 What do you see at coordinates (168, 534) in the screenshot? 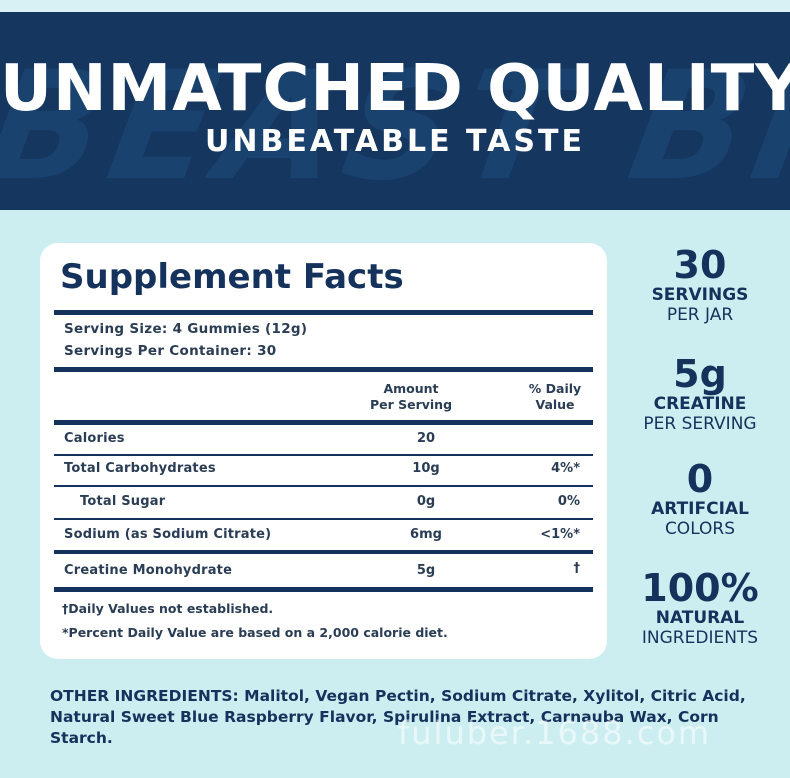
I see `table-row-label: Sodium (as Sodium Citrate)` at bounding box center [168, 534].